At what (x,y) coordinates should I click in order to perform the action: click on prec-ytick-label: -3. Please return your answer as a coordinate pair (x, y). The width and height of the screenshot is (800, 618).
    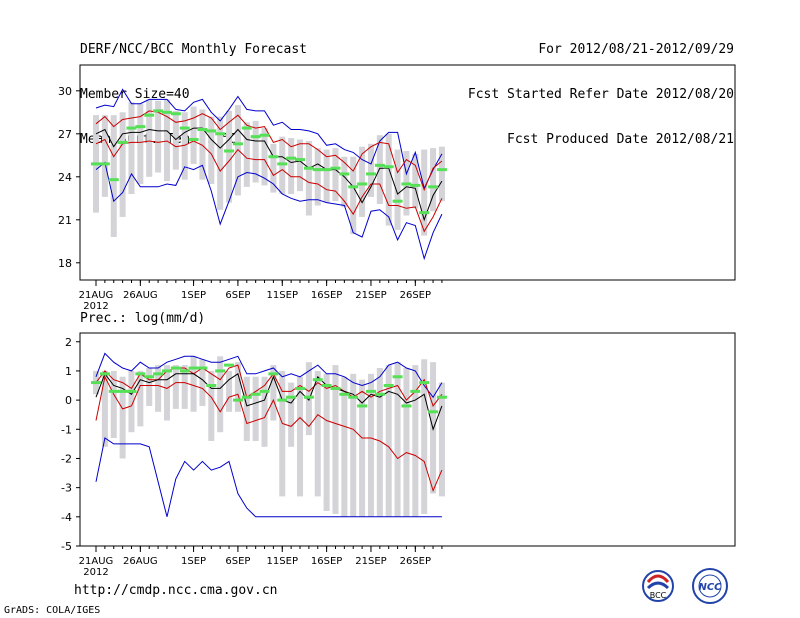
    Looking at the image, I should click on (66, 488).